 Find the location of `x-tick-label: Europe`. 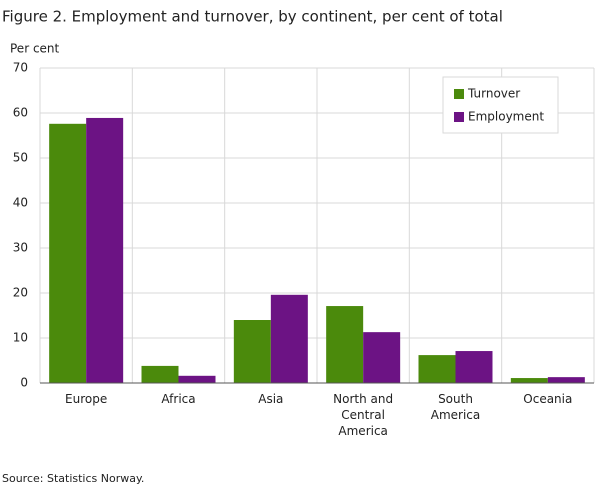

x-tick-label: Europe is located at coordinates (86, 399).